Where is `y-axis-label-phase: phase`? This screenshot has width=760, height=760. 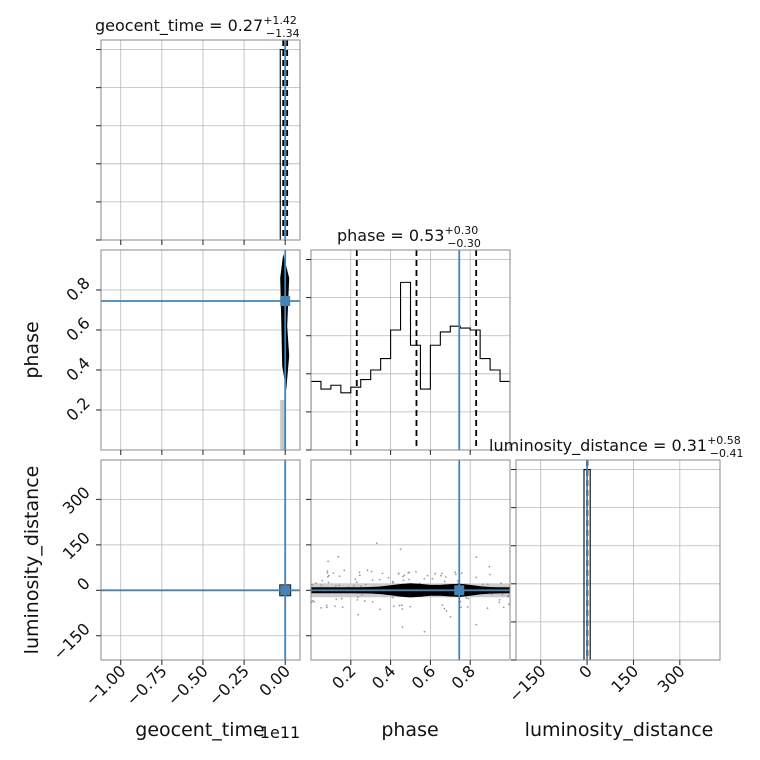
y-axis-label-phase: phase is located at coordinates (32, 349).